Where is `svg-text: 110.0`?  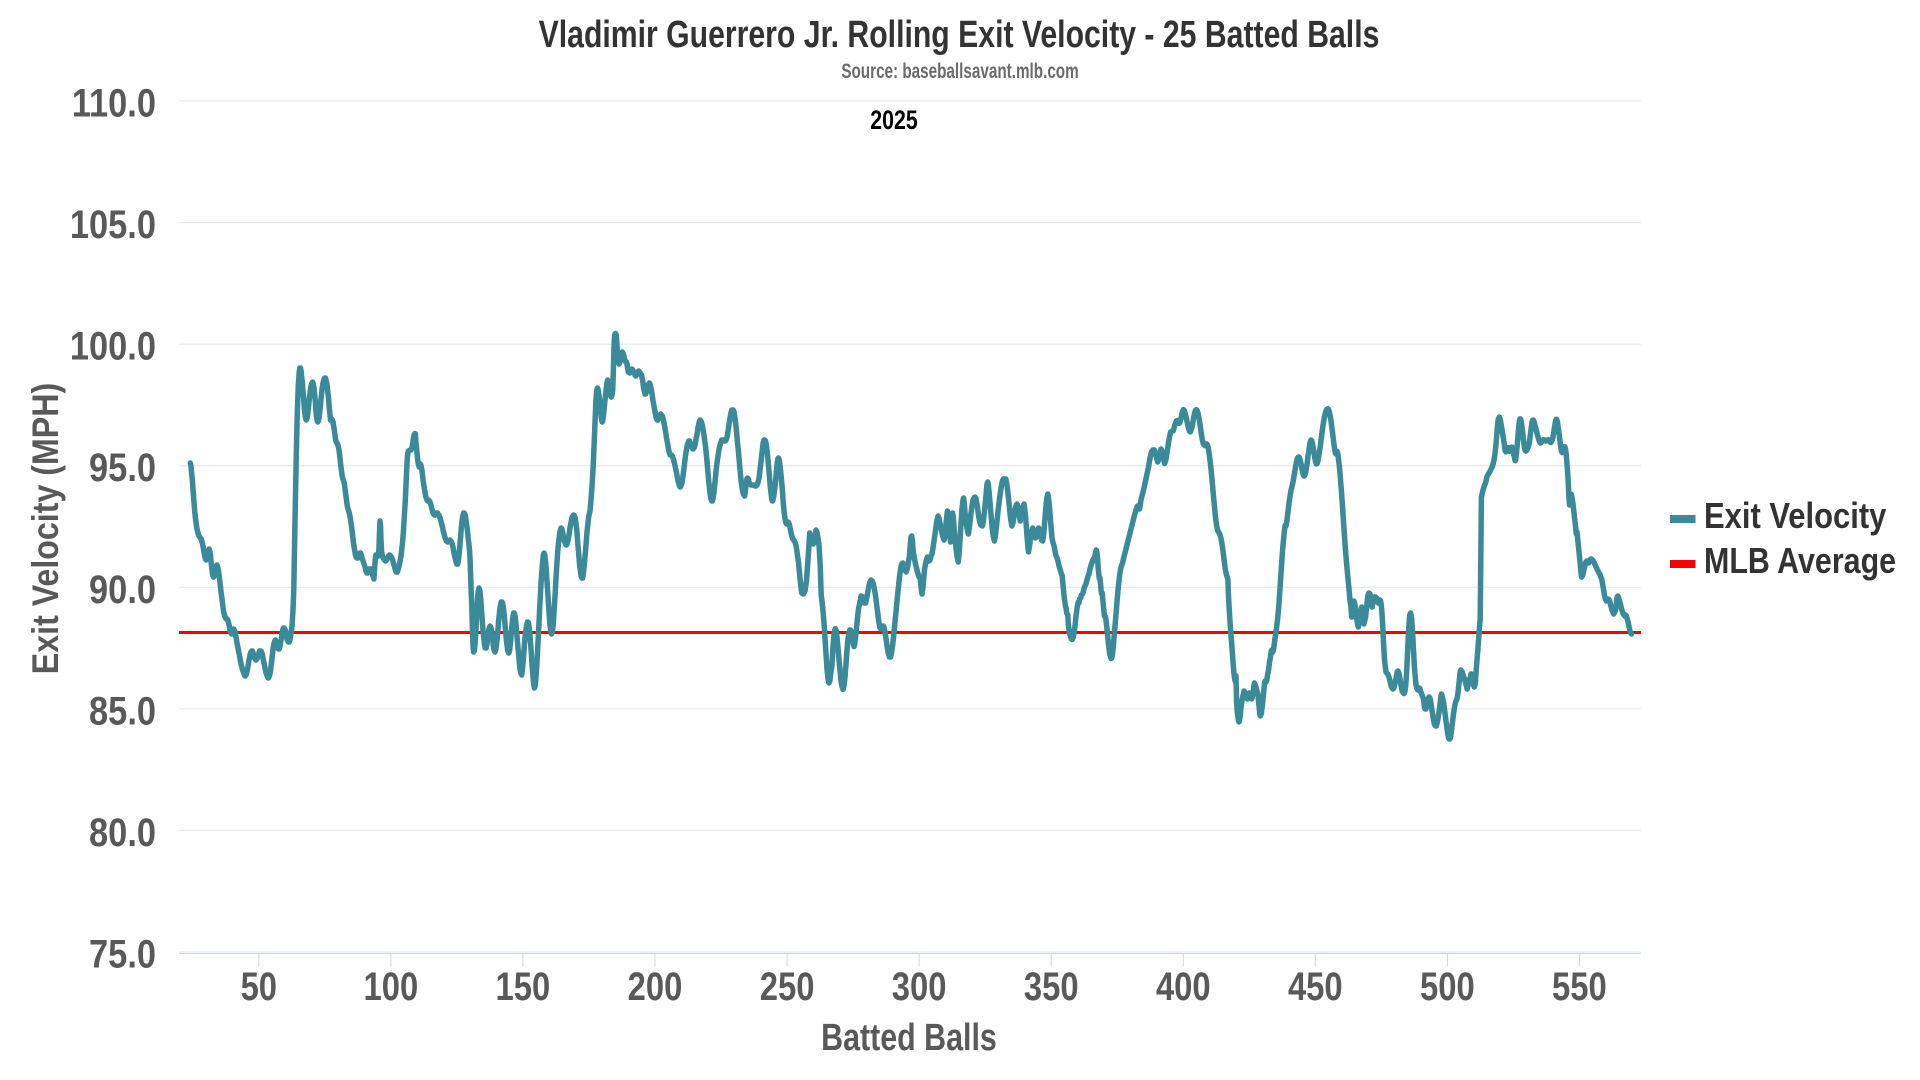
svg-text: 110.0 is located at coordinates (114, 102).